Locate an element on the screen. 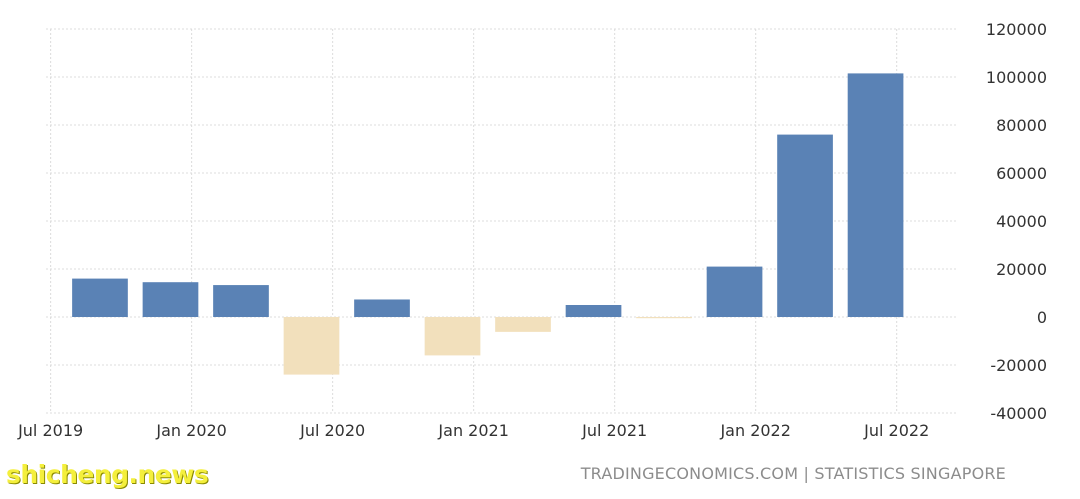  y-tick-label: 80000 is located at coordinates (1021, 125).